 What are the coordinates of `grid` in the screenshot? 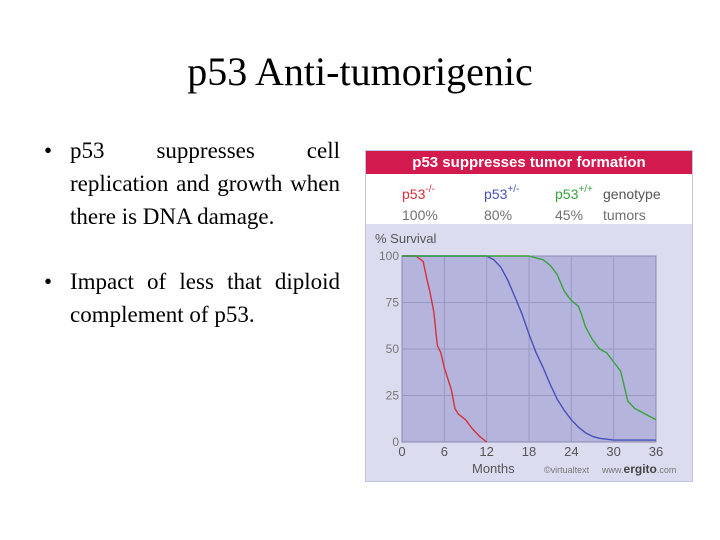 It's located at (529, 349).